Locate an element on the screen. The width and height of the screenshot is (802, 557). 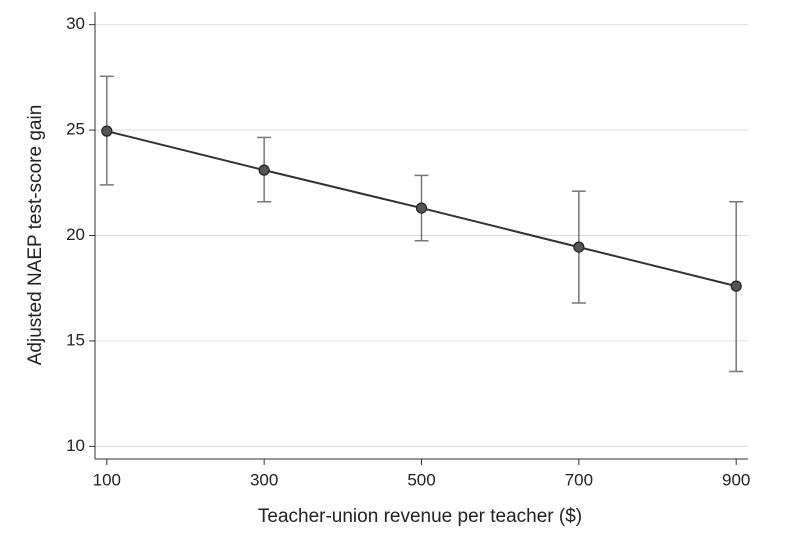
y-tick-label: 20 is located at coordinates (75, 234).